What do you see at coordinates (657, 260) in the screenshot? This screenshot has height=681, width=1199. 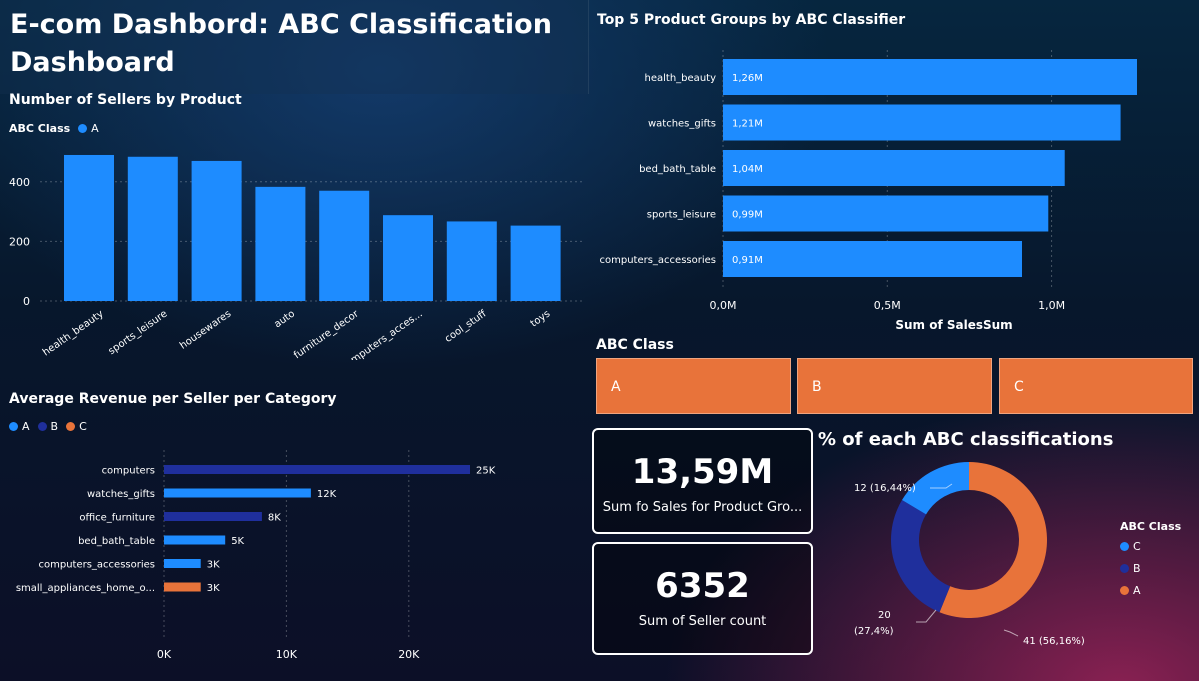 I see `y-tick-label: computers_accessories` at bounding box center [657, 260].